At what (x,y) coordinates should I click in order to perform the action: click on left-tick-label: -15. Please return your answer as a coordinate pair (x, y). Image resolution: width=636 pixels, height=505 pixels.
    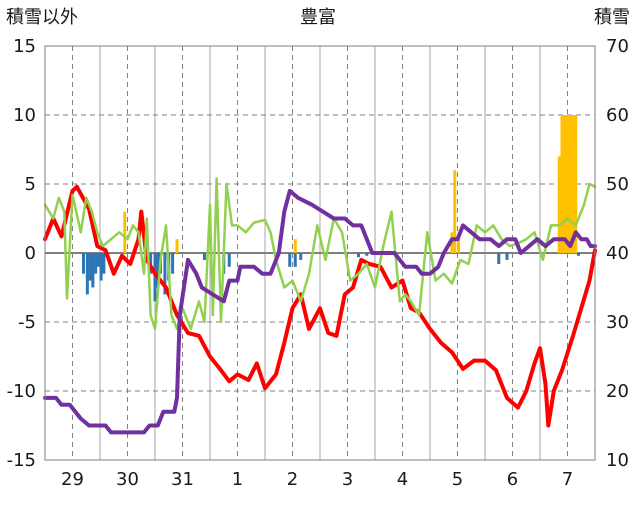
    Looking at the image, I should click on (21, 460).